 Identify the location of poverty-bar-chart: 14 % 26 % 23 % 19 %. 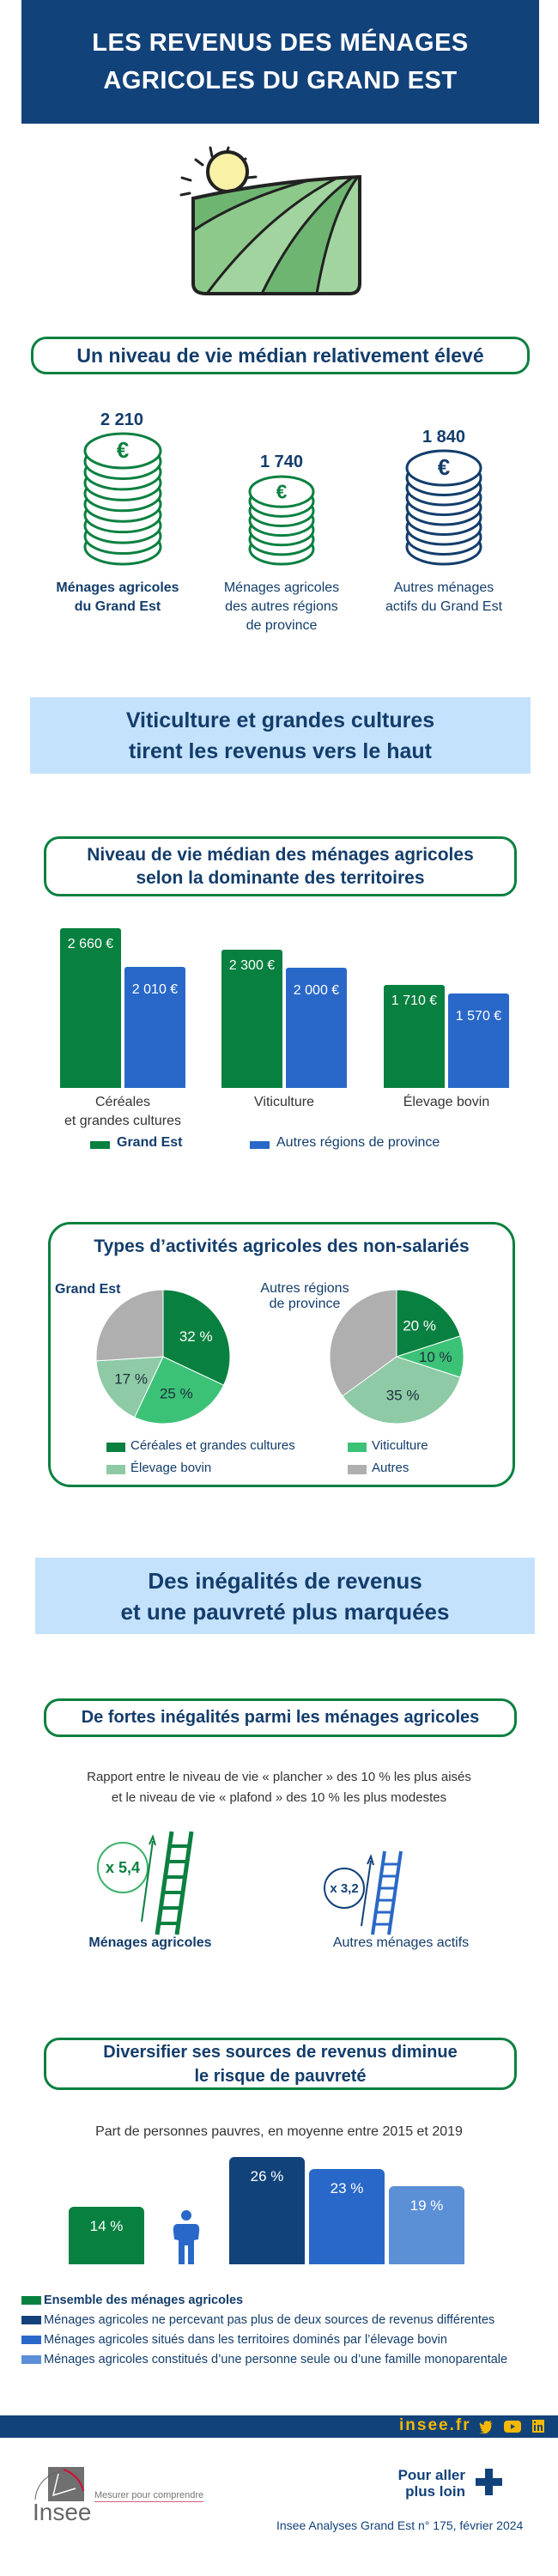
(279, 2202).